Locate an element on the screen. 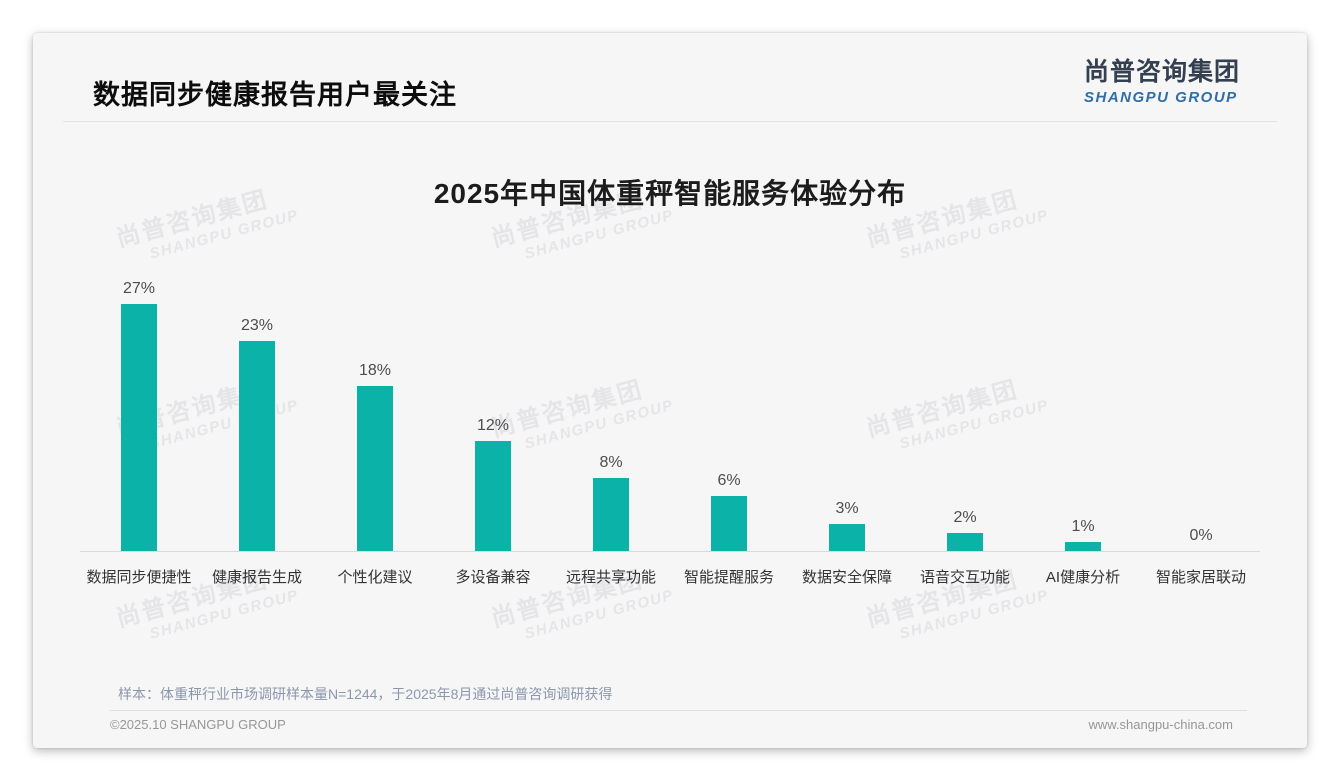 The height and width of the screenshot is (780, 1340). bar-column: 1% is located at coordinates (1083, 534).